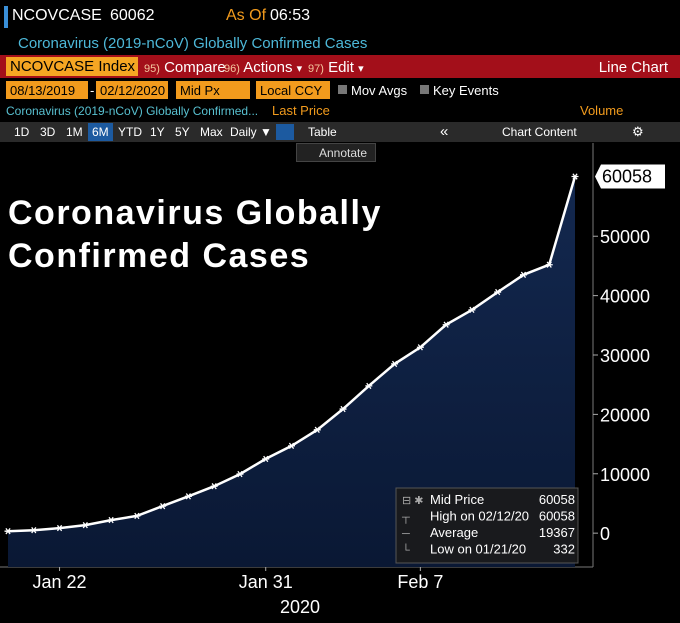 The image size is (680, 623). What do you see at coordinates (266, 582) in the screenshot?
I see `x-tick-label: Jan 31` at bounding box center [266, 582].